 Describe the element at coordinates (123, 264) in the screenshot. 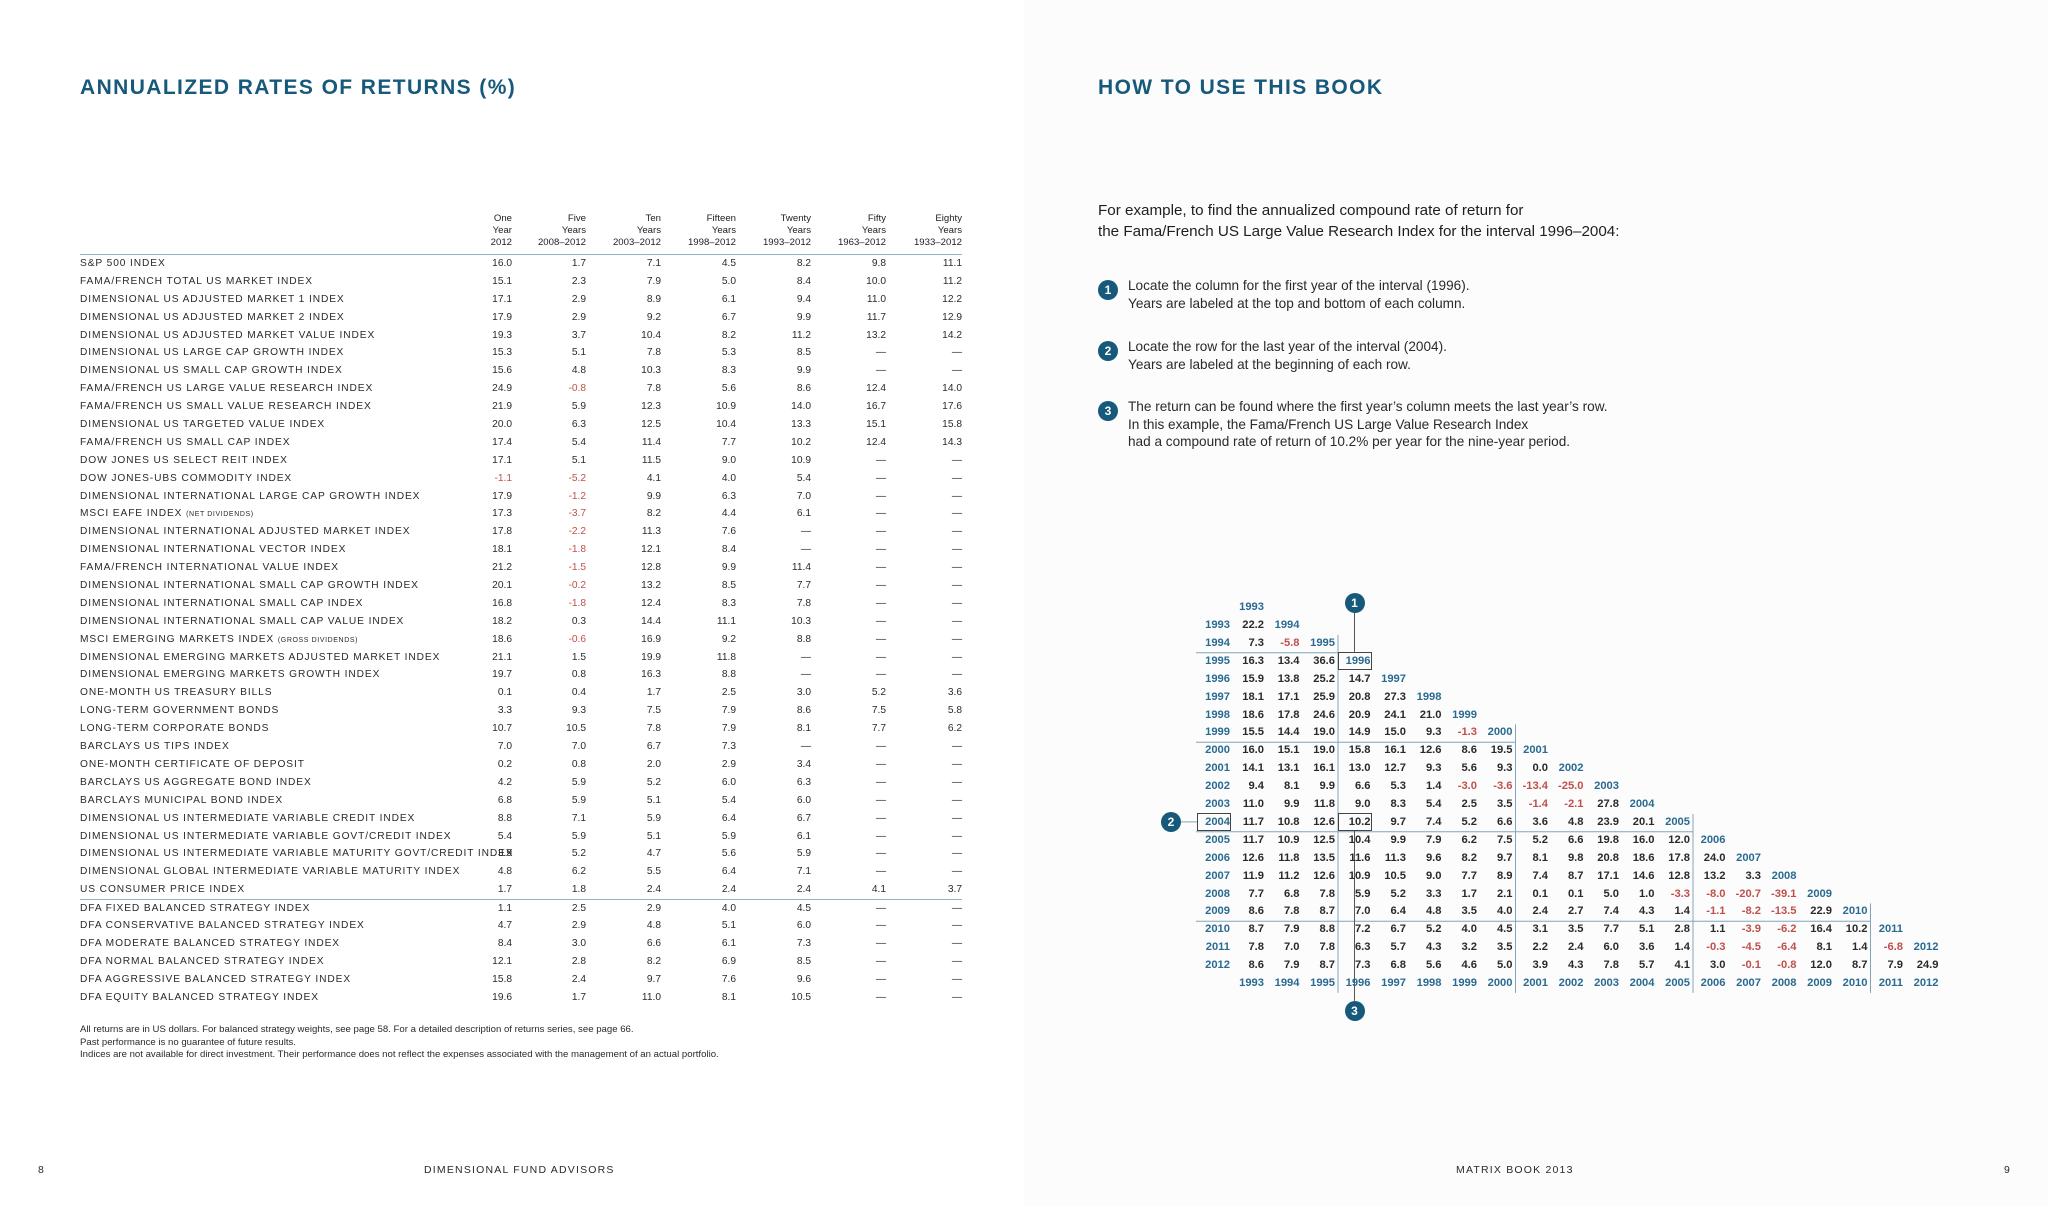

I see `row-label: S&P 500 INDEX` at that location.